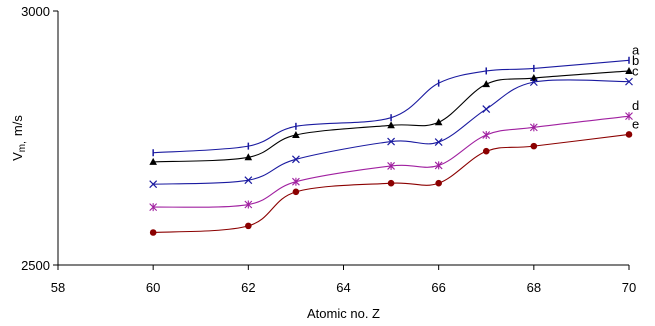  What do you see at coordinates (39, 138) in the screenshot?
I see `y-ticks: 2500 3000` at bounding box center [39, 138].